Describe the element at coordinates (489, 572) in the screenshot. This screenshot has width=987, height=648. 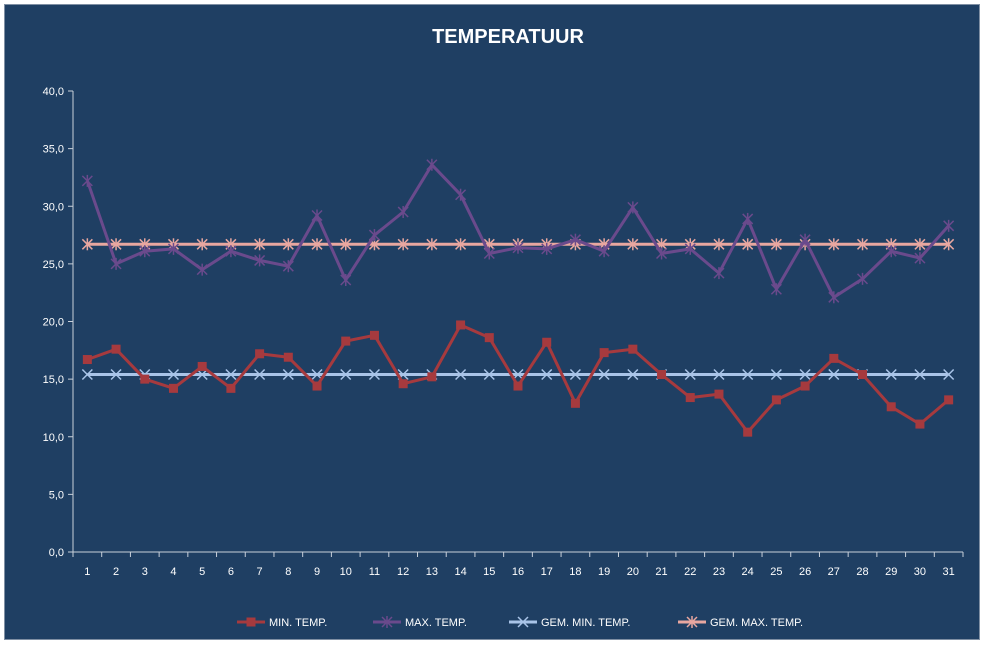
I see `x-tick-label: 15` at that location.